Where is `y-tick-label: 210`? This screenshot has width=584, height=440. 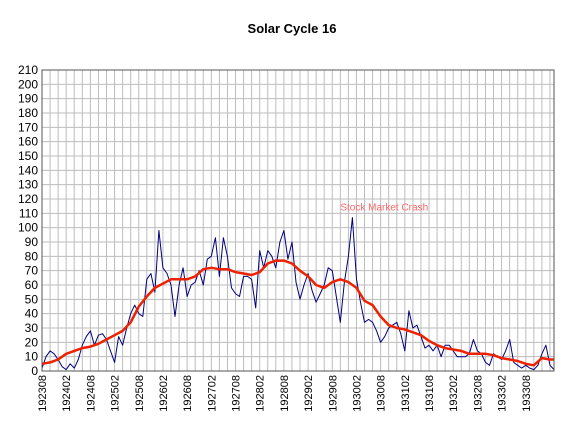
y-tick-label: 210 is located at coordinates (28, 70).